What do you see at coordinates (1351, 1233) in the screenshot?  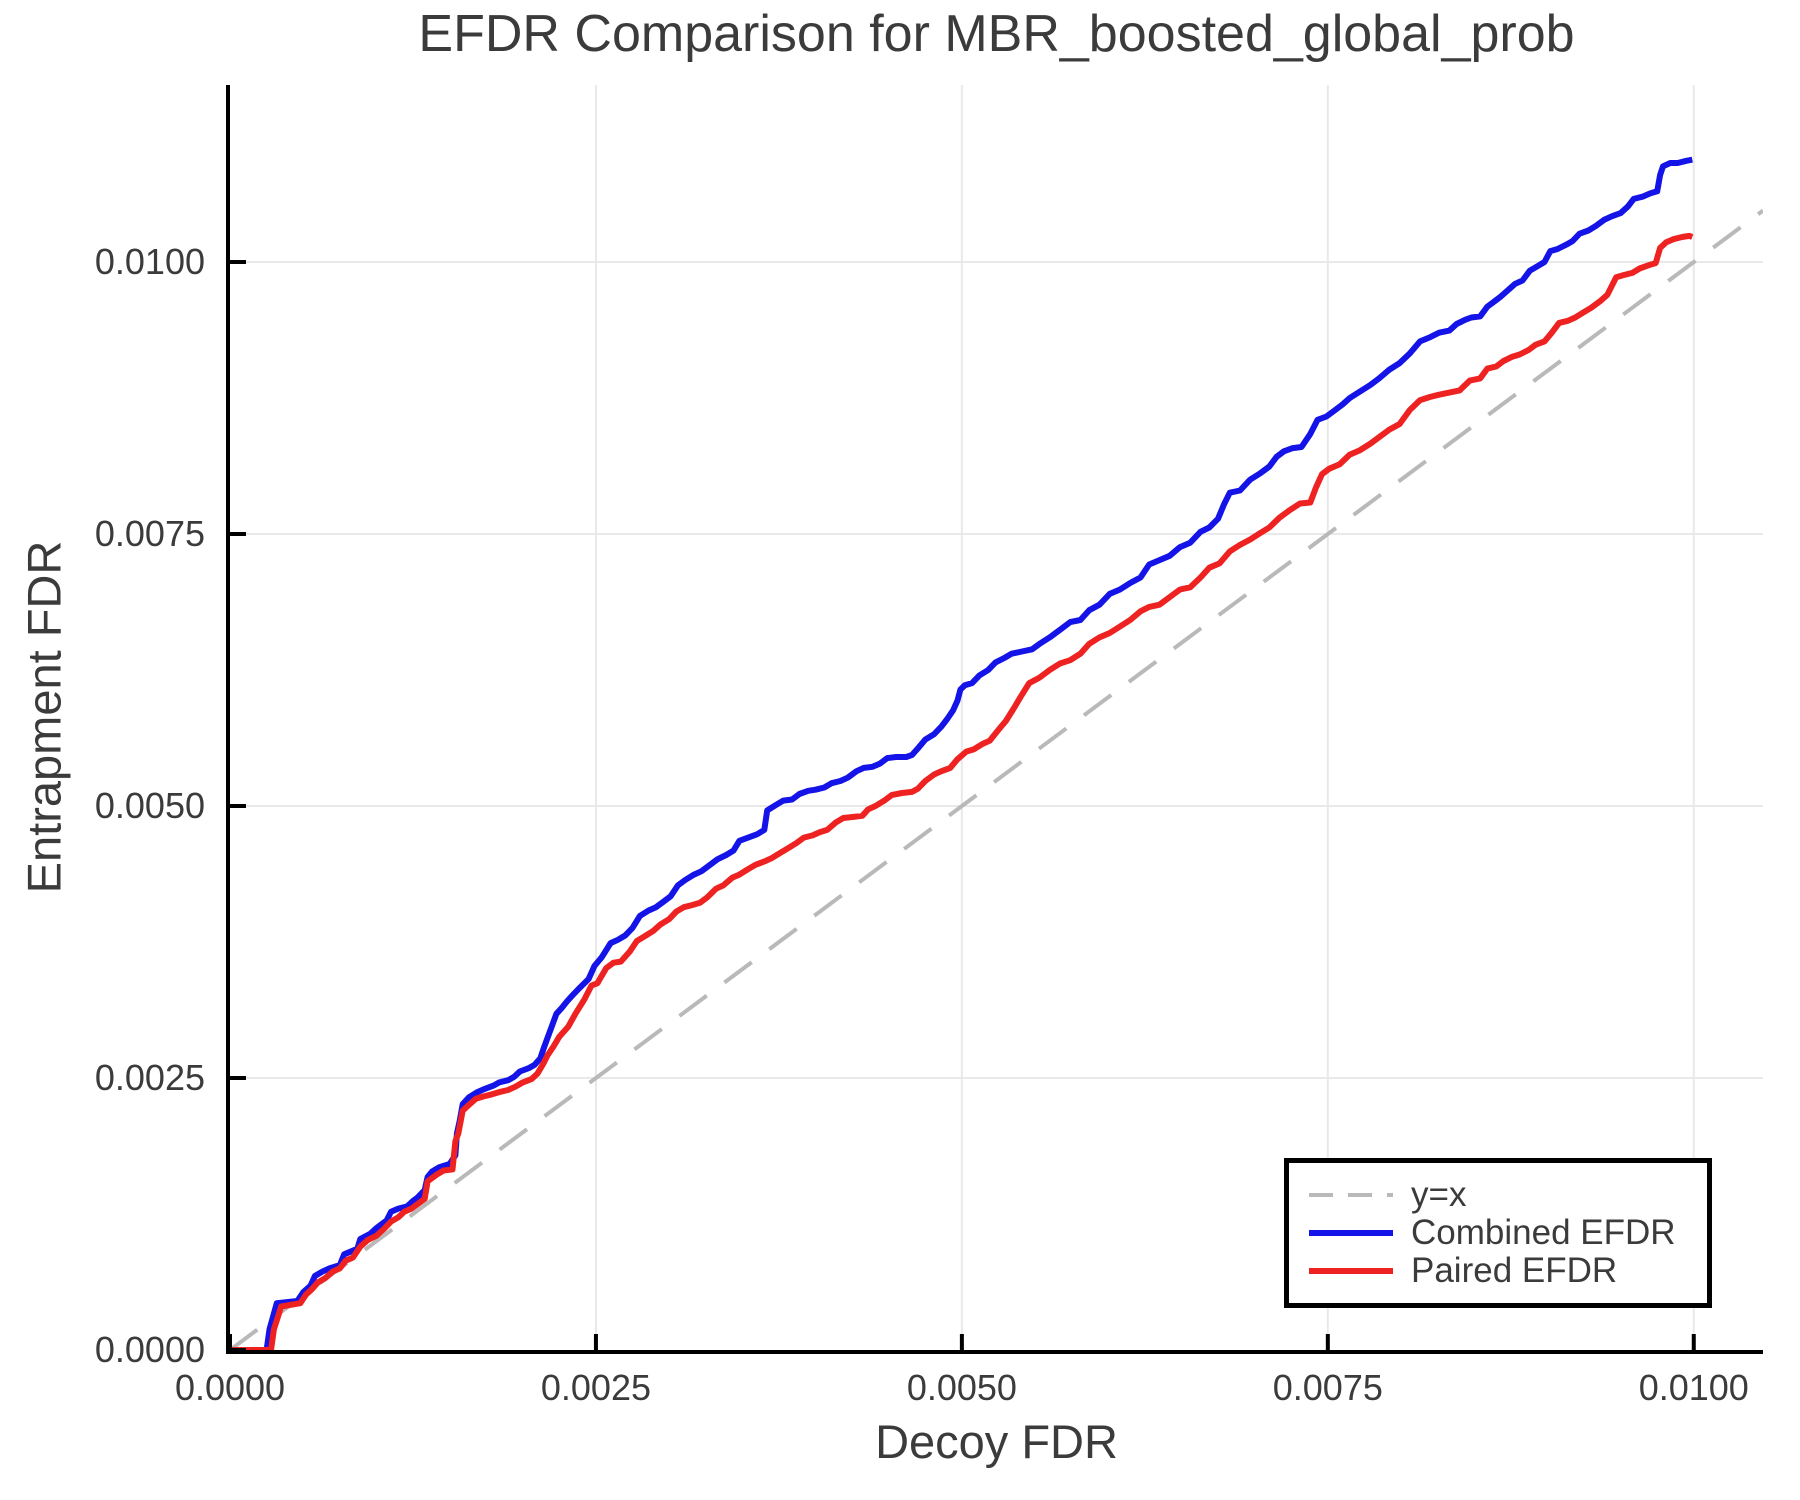 I see `legend-line-sample-combined-efdr` at bounding box center [1351, 1233].